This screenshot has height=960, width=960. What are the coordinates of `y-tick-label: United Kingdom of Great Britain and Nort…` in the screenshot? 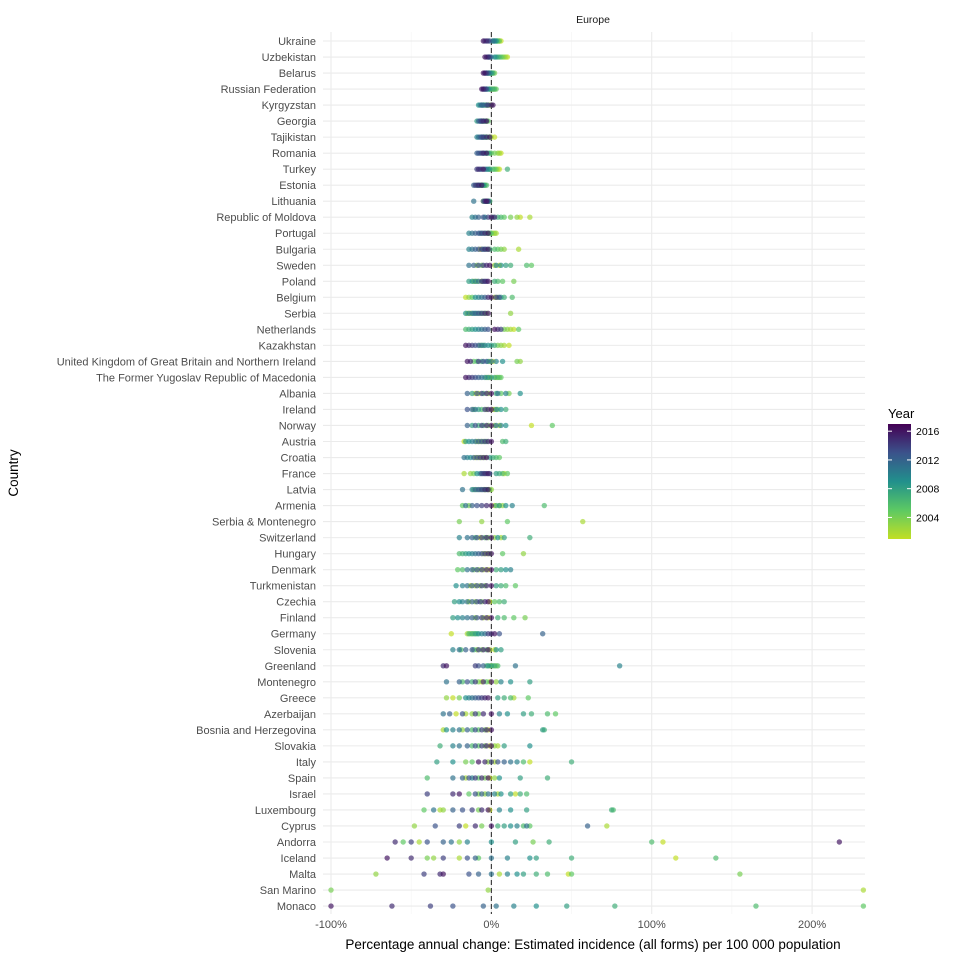 It's located at (186, 362).